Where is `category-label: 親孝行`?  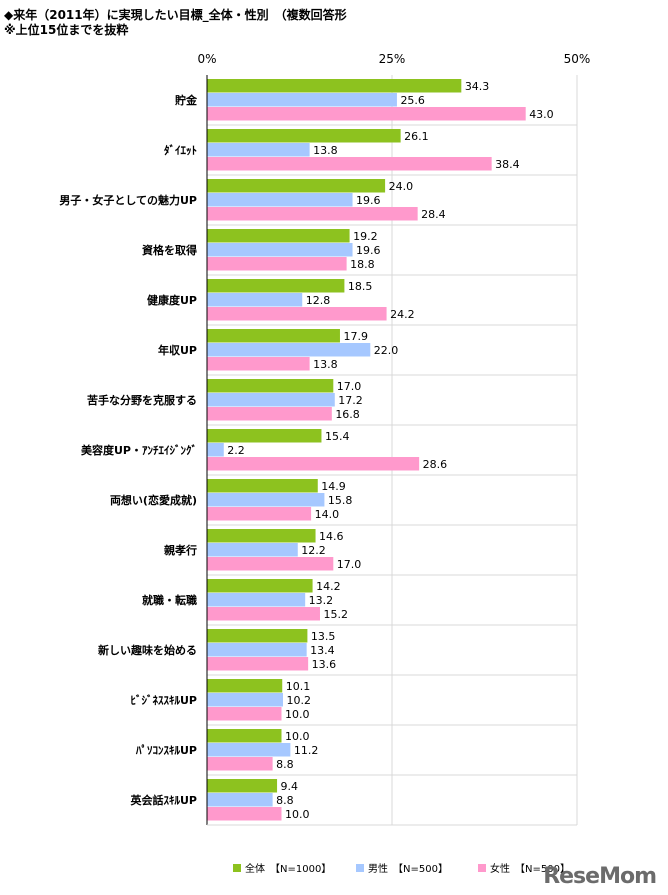 category-label: 親孝行 is located at coordinates (180, 550).